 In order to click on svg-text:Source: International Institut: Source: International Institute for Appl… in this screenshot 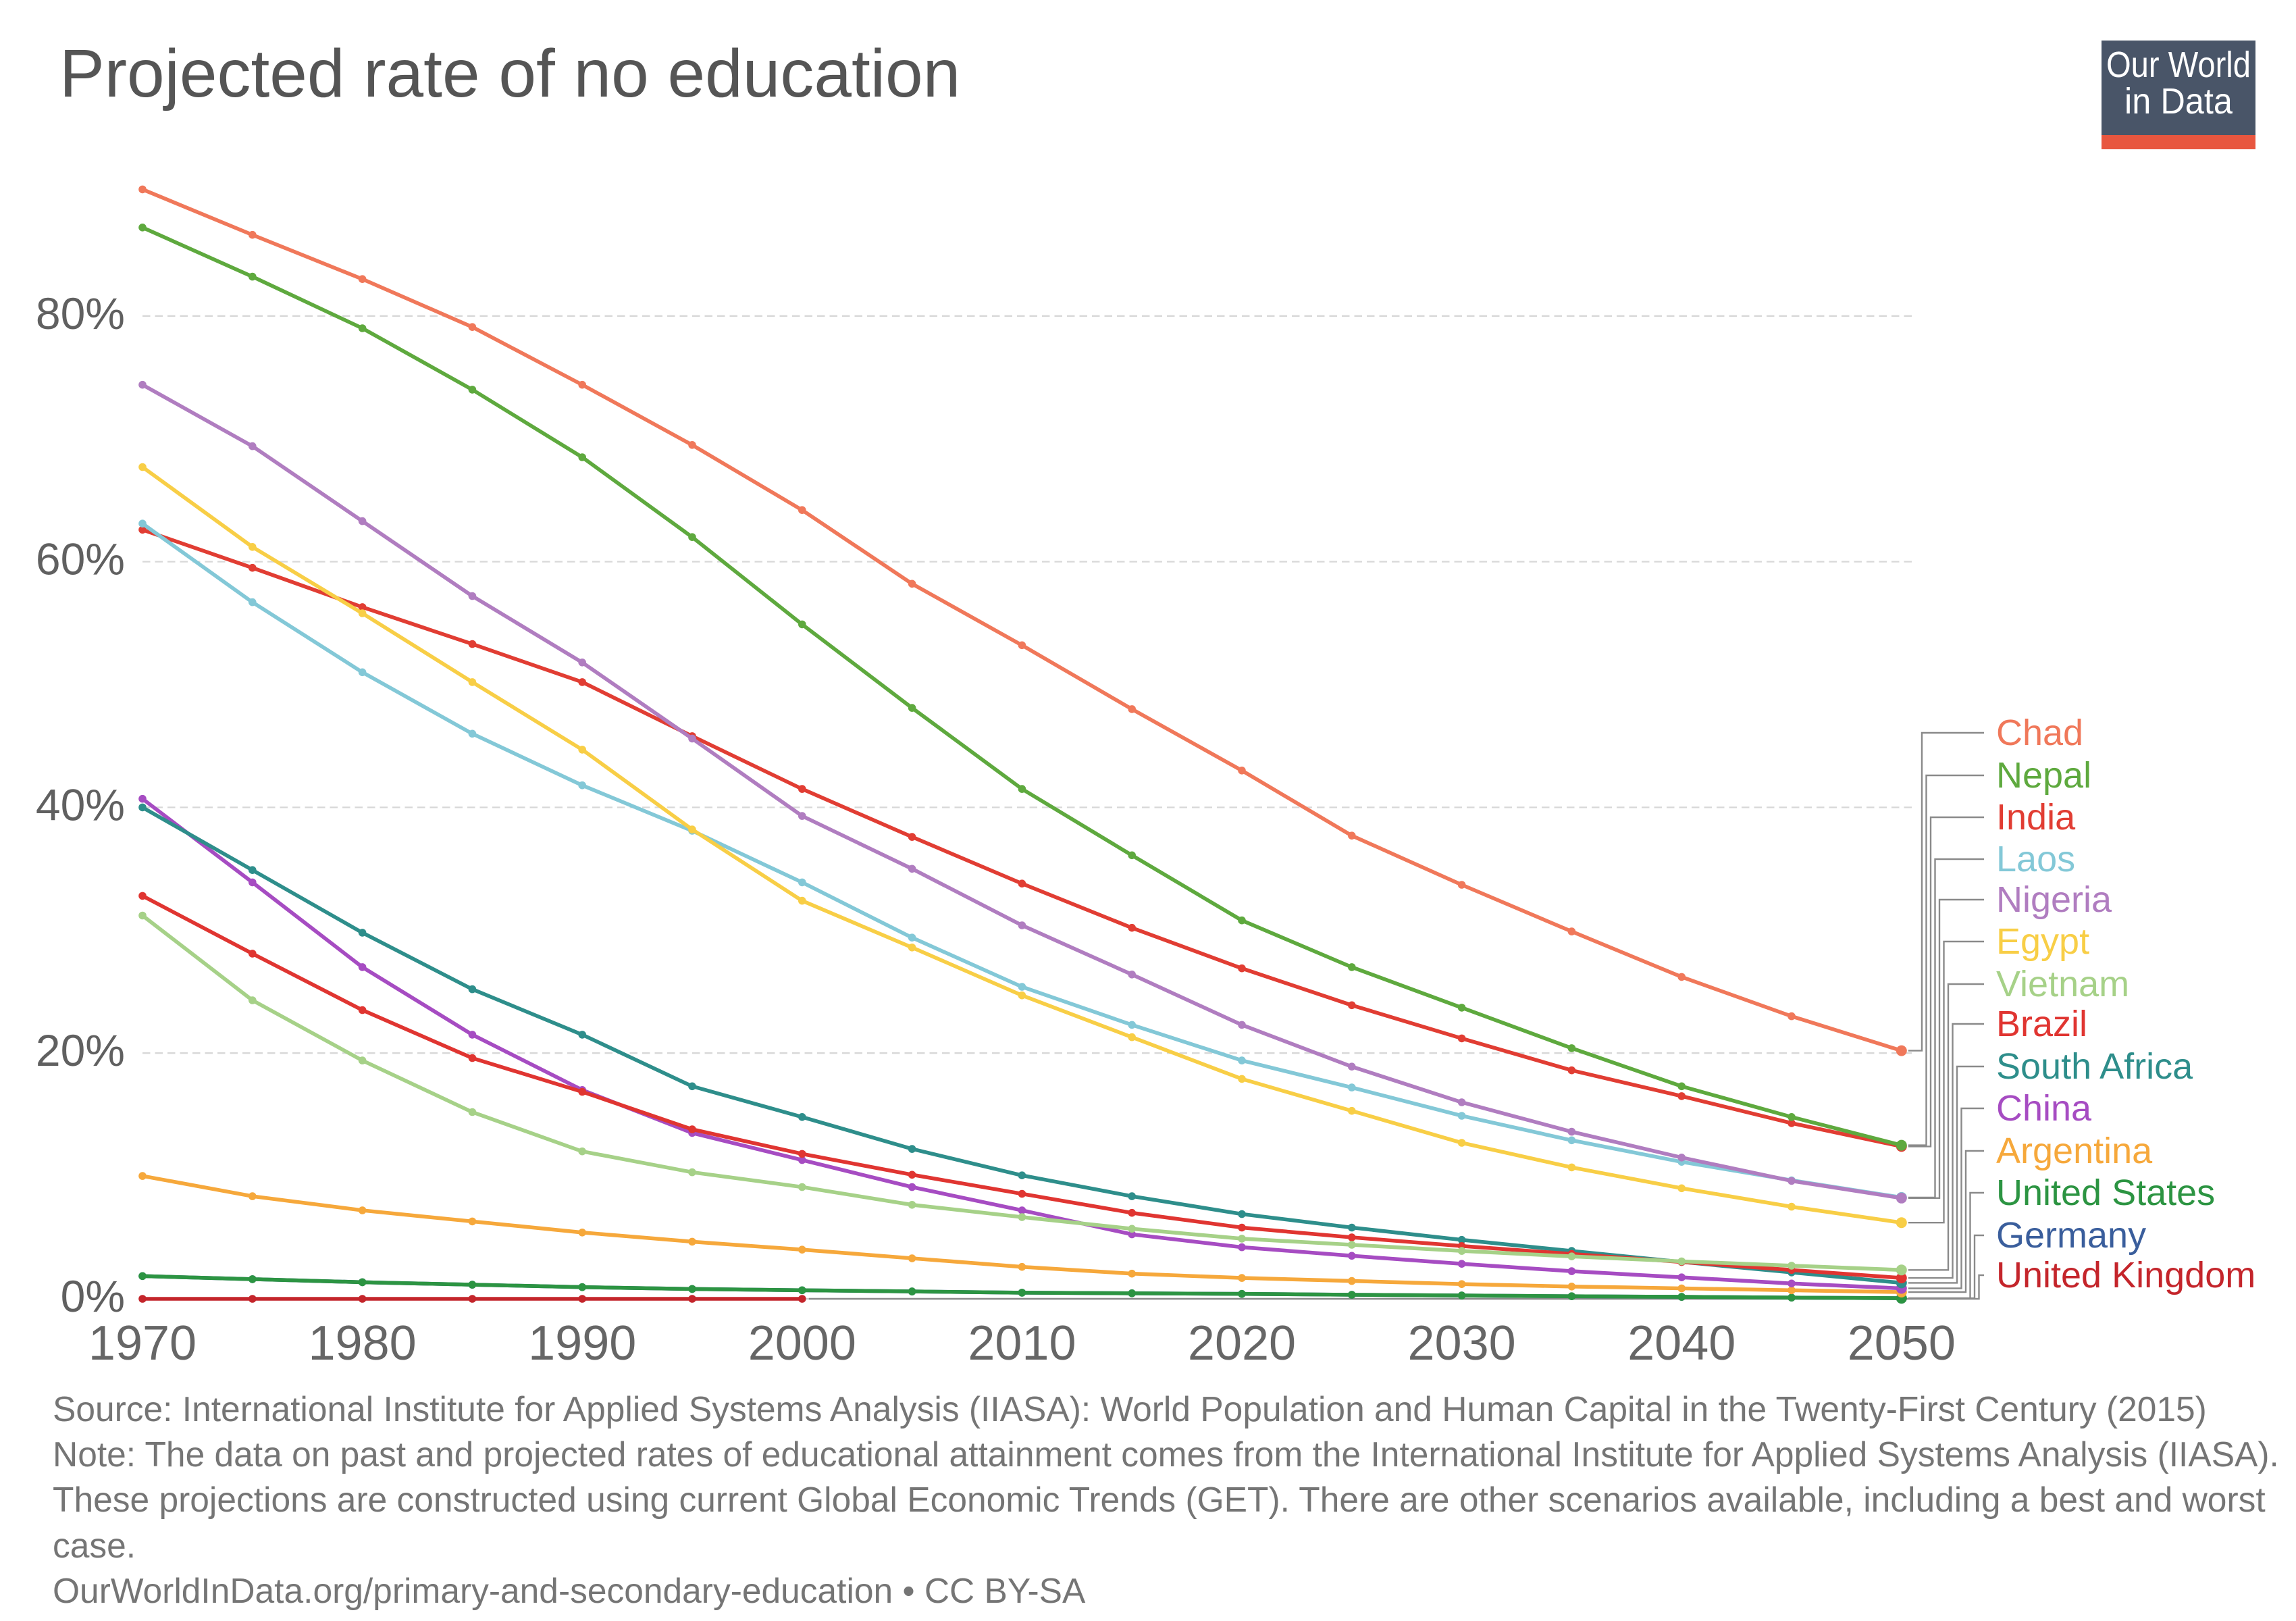, I will do `click(1130, 1409)`.